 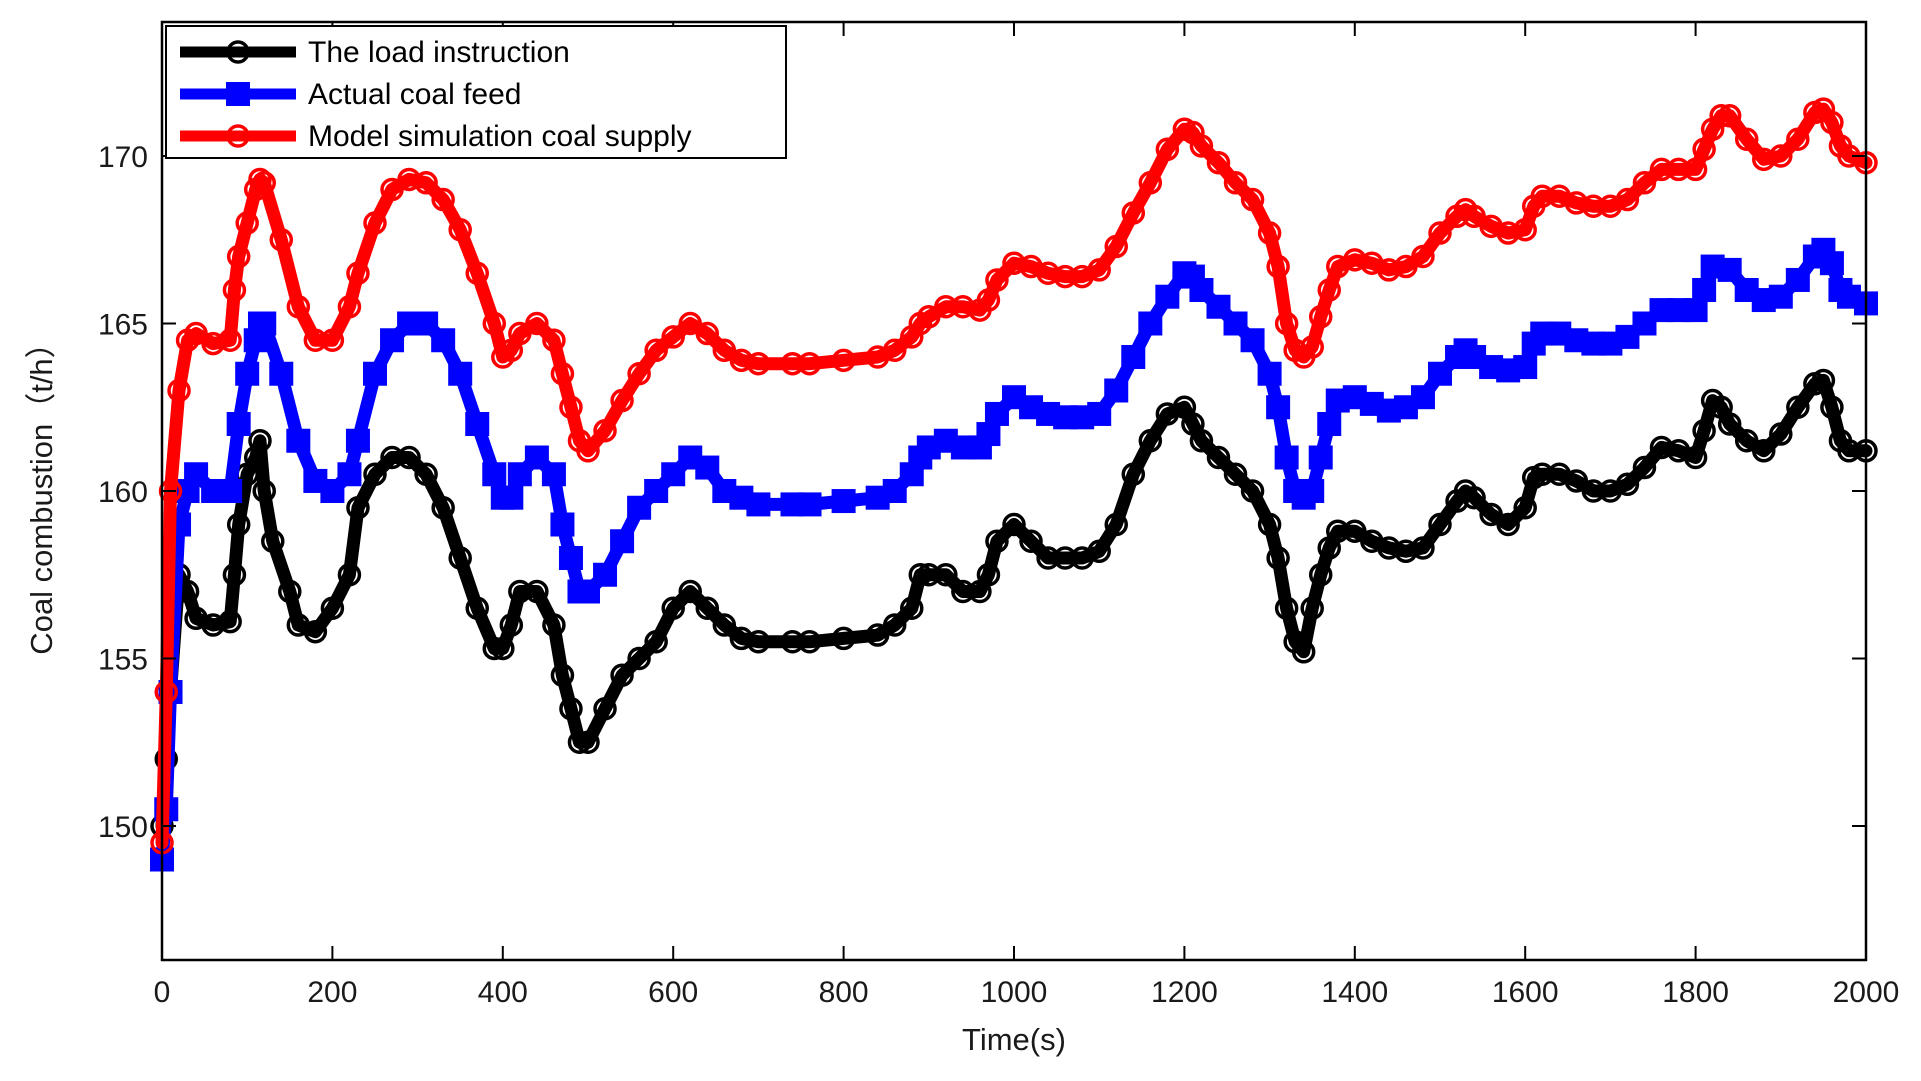 What do you see at coordinates (123, 660) in the screenshot?
I see `y-tick-label: 155` at bounding box center [123, 660].